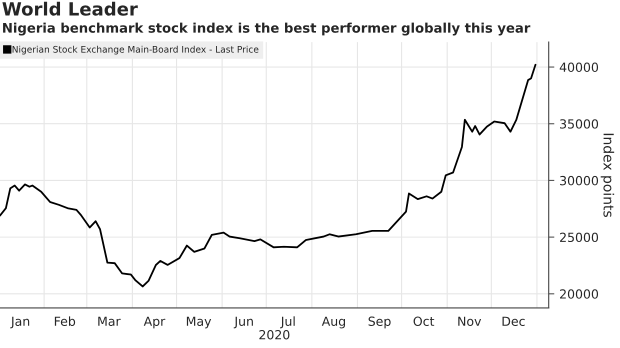 The width and height of the screenshot is (620, 348). What do you see at coordinates (266, 29) in the screenshot?
I see `chart-subtitle: Nigeria benchmark stock index is the best performer globally this year` at bounding box center [266, 29].